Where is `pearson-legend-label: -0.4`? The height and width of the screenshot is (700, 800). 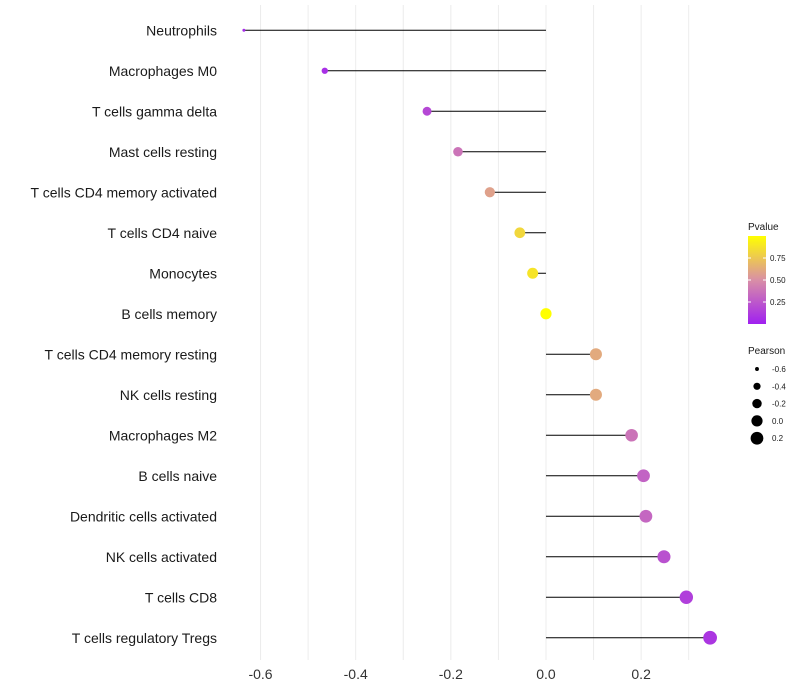
pearson-legend-label: -0.4 is located at coordinates (779, 386).